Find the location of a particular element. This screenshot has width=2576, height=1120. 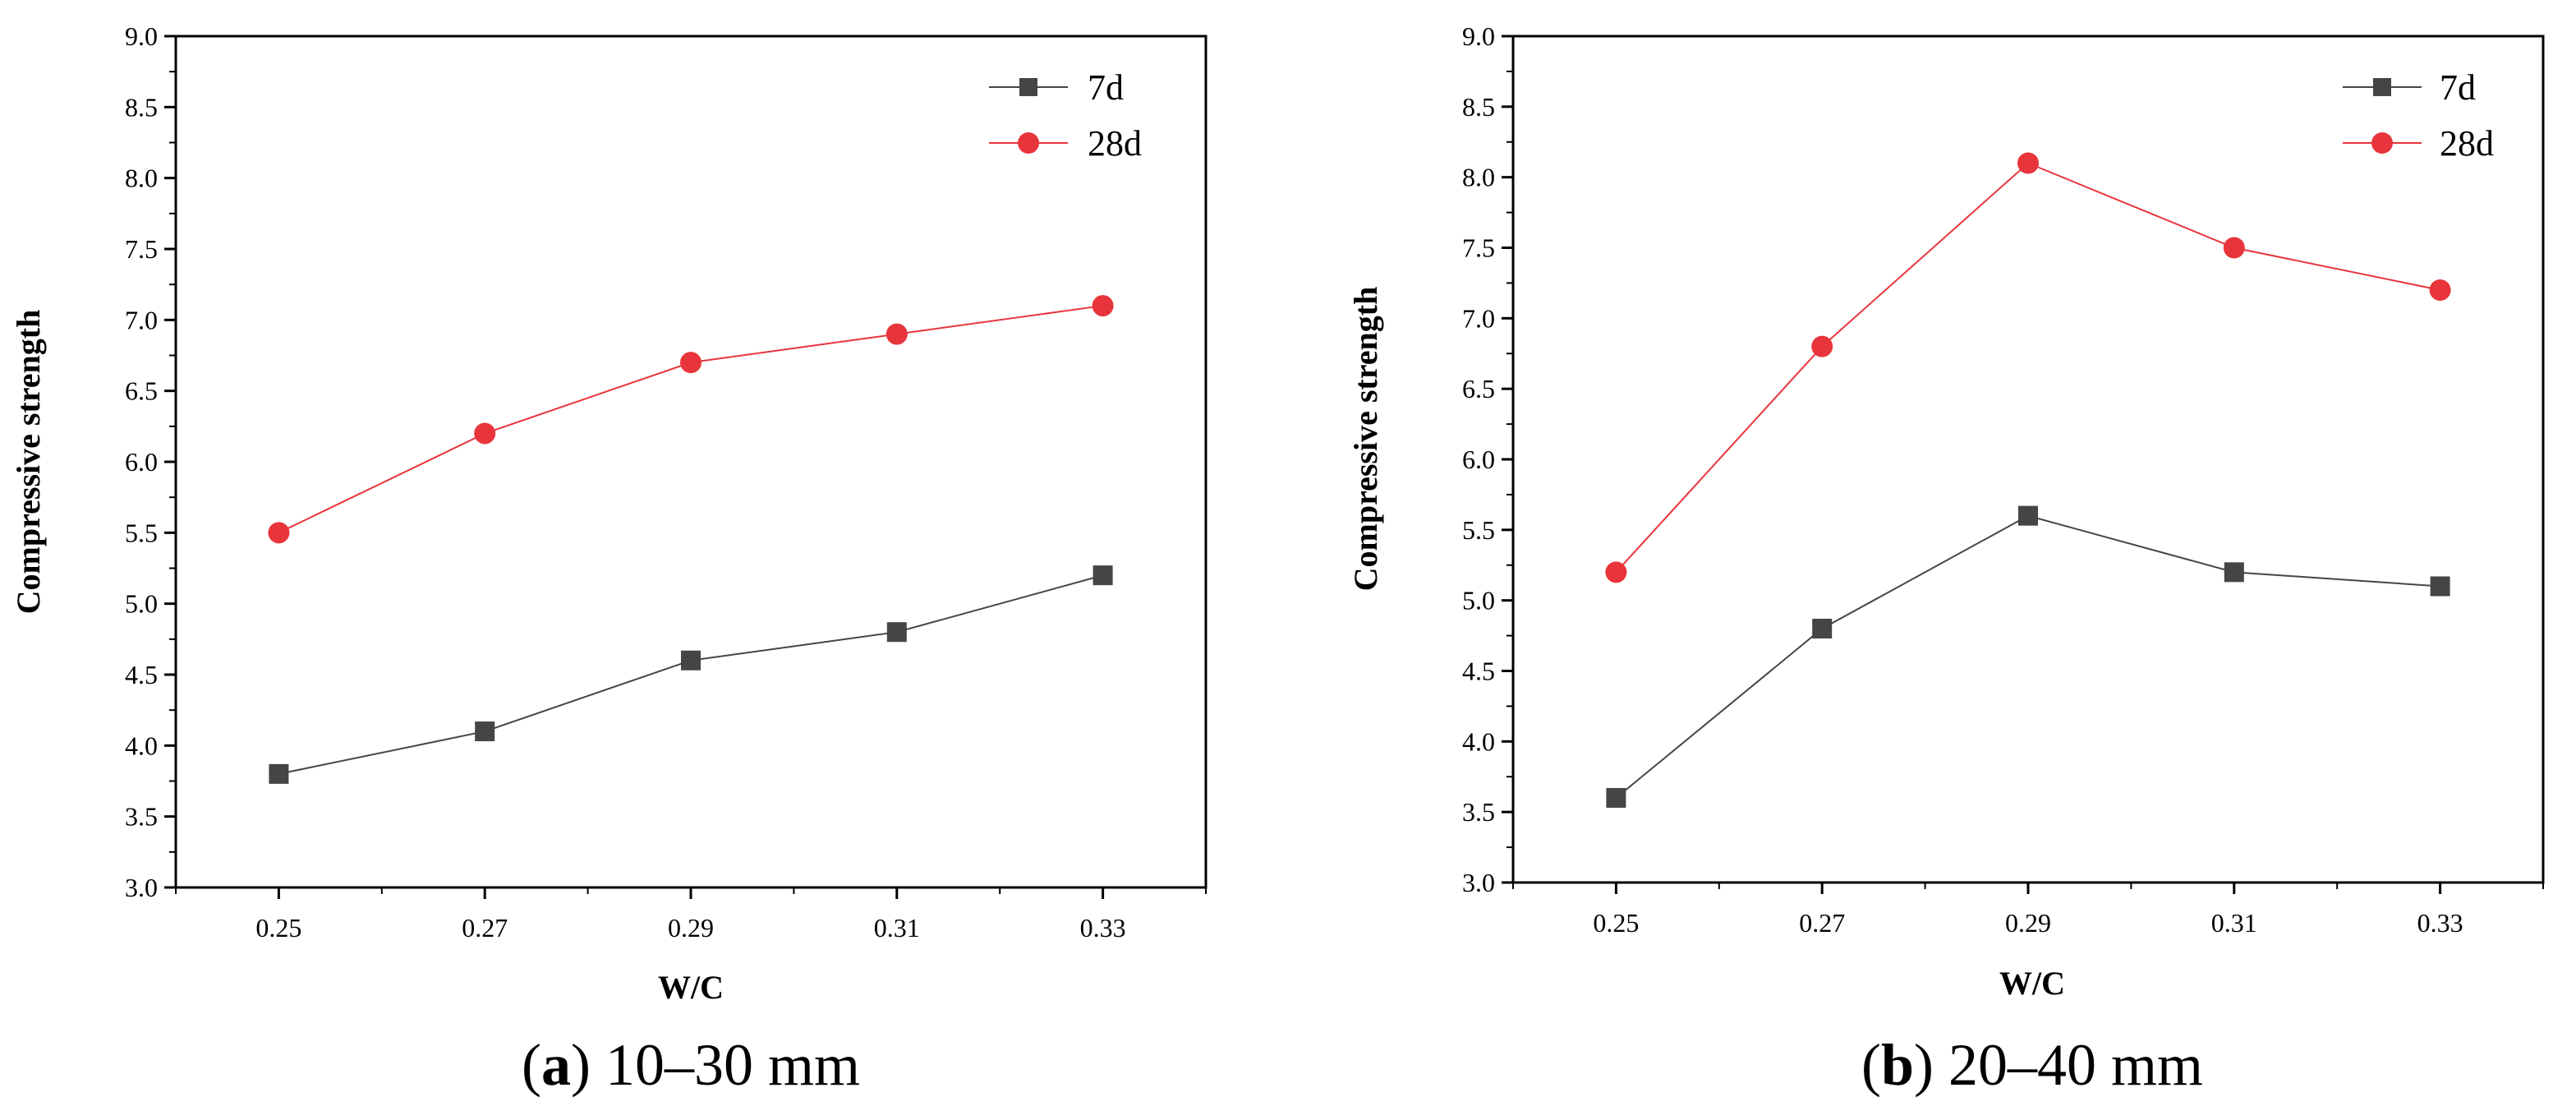

panel-letter: a is located at coordinates (556, 1065).